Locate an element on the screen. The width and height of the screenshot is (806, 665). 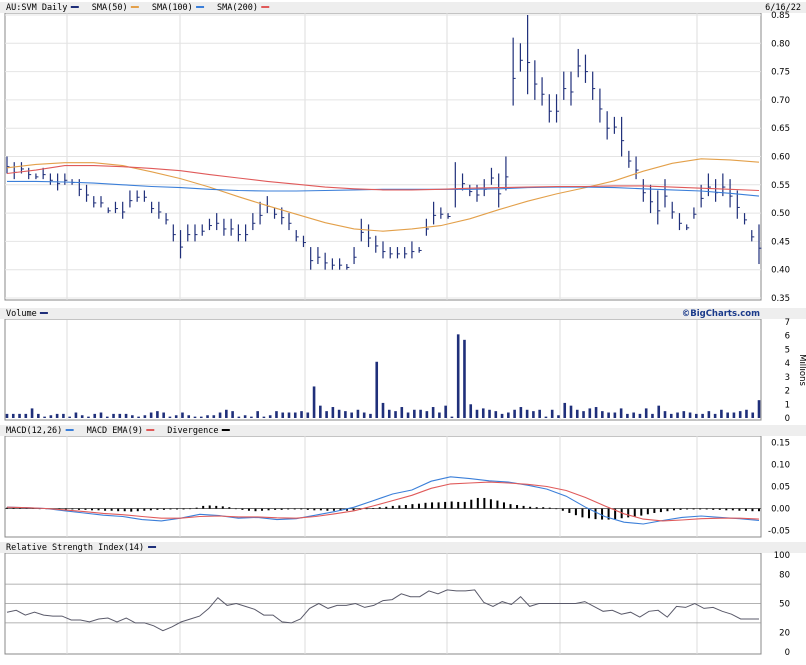
y-tick-label: 0 is located at coordinates (787, 419).